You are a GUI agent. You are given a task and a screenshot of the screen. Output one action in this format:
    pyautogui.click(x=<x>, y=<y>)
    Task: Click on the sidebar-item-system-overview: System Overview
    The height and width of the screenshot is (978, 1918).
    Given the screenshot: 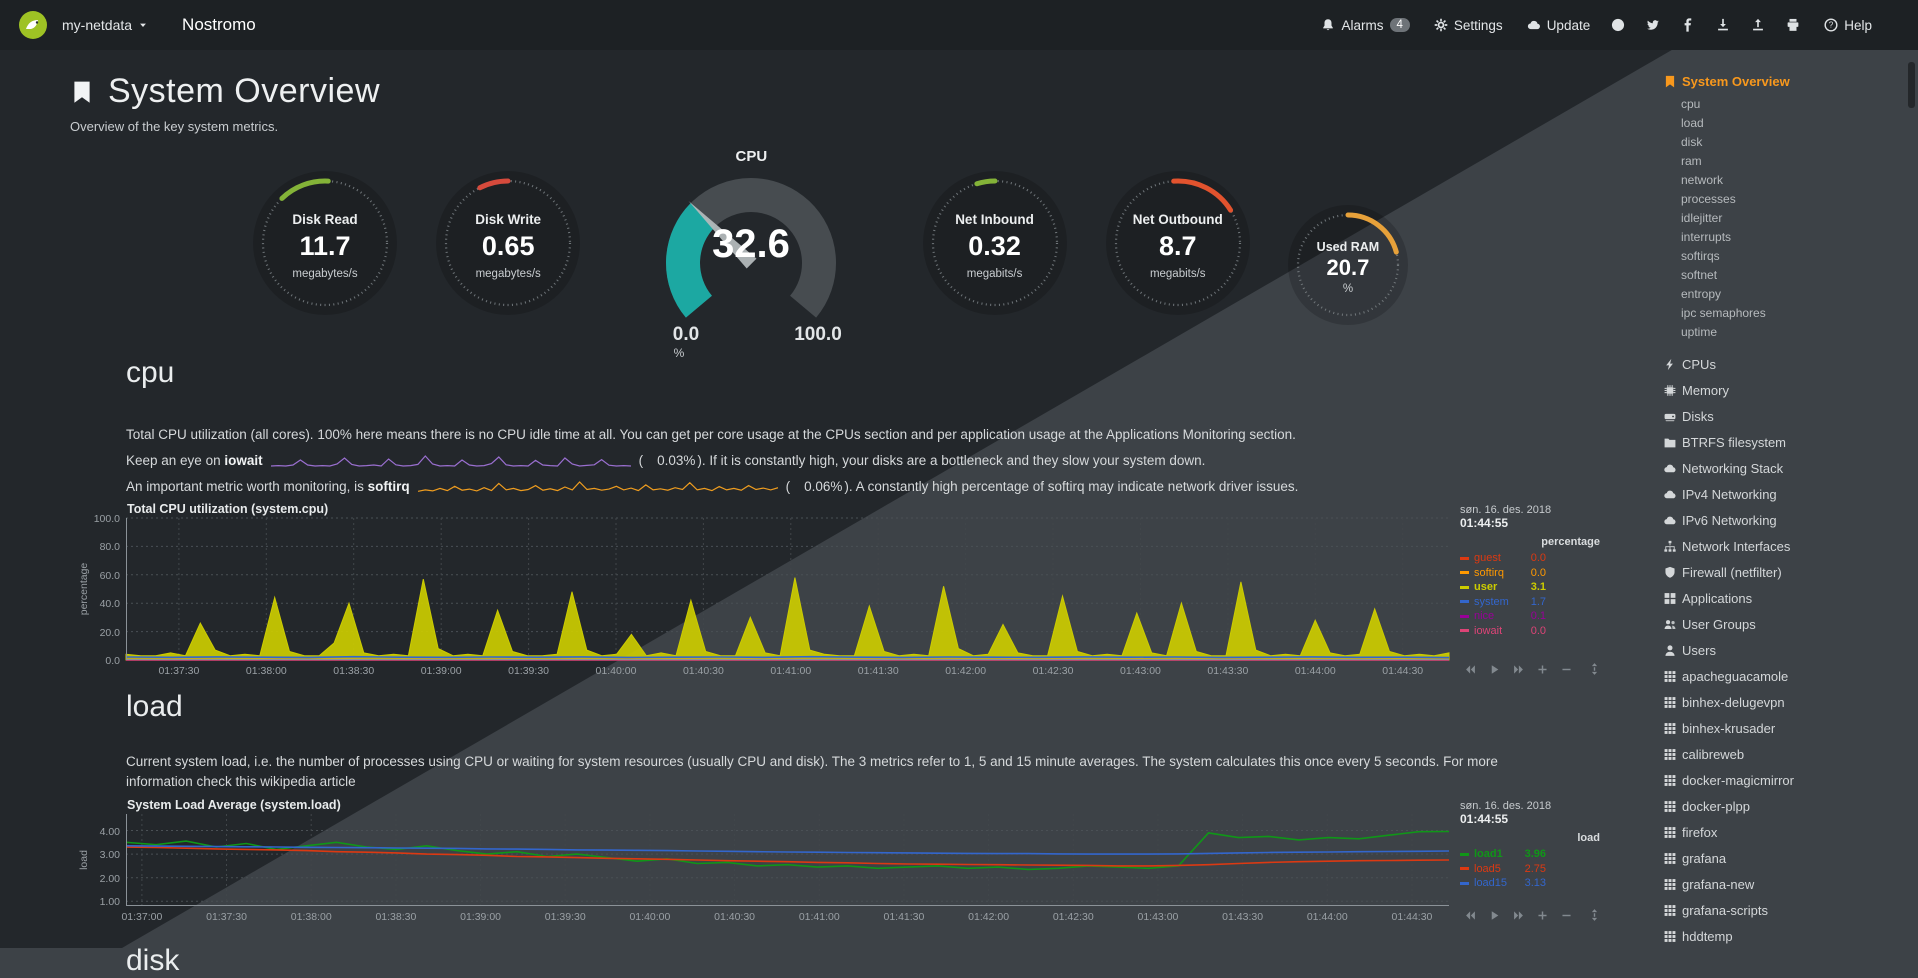 What is the action you would take?
    pyautogui.click(x=1785, y=81)
    